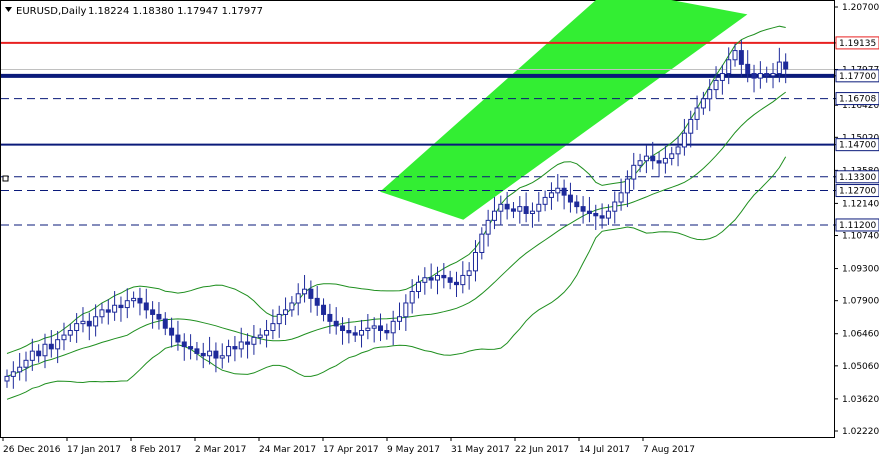  What do you see at coordinates (413, 450) in the screenshot?
I see `x-tick-label-6: 9 May 2017` at bounding box center [413, 450].